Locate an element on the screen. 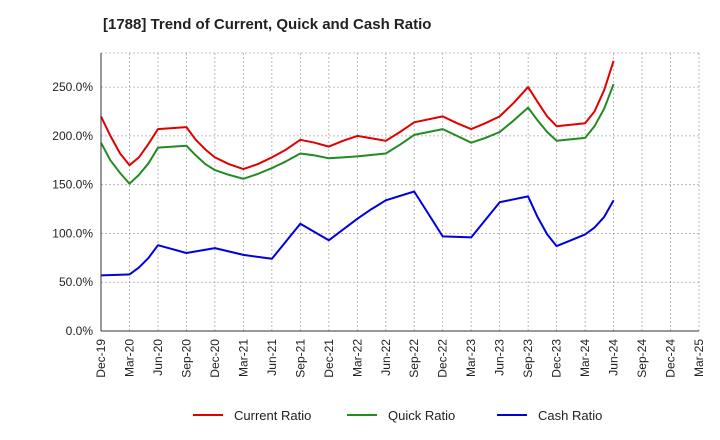 The height and width of the screenshot is (440, 720). y-tick-label: 200.0% is located at coordinates (72, 136).